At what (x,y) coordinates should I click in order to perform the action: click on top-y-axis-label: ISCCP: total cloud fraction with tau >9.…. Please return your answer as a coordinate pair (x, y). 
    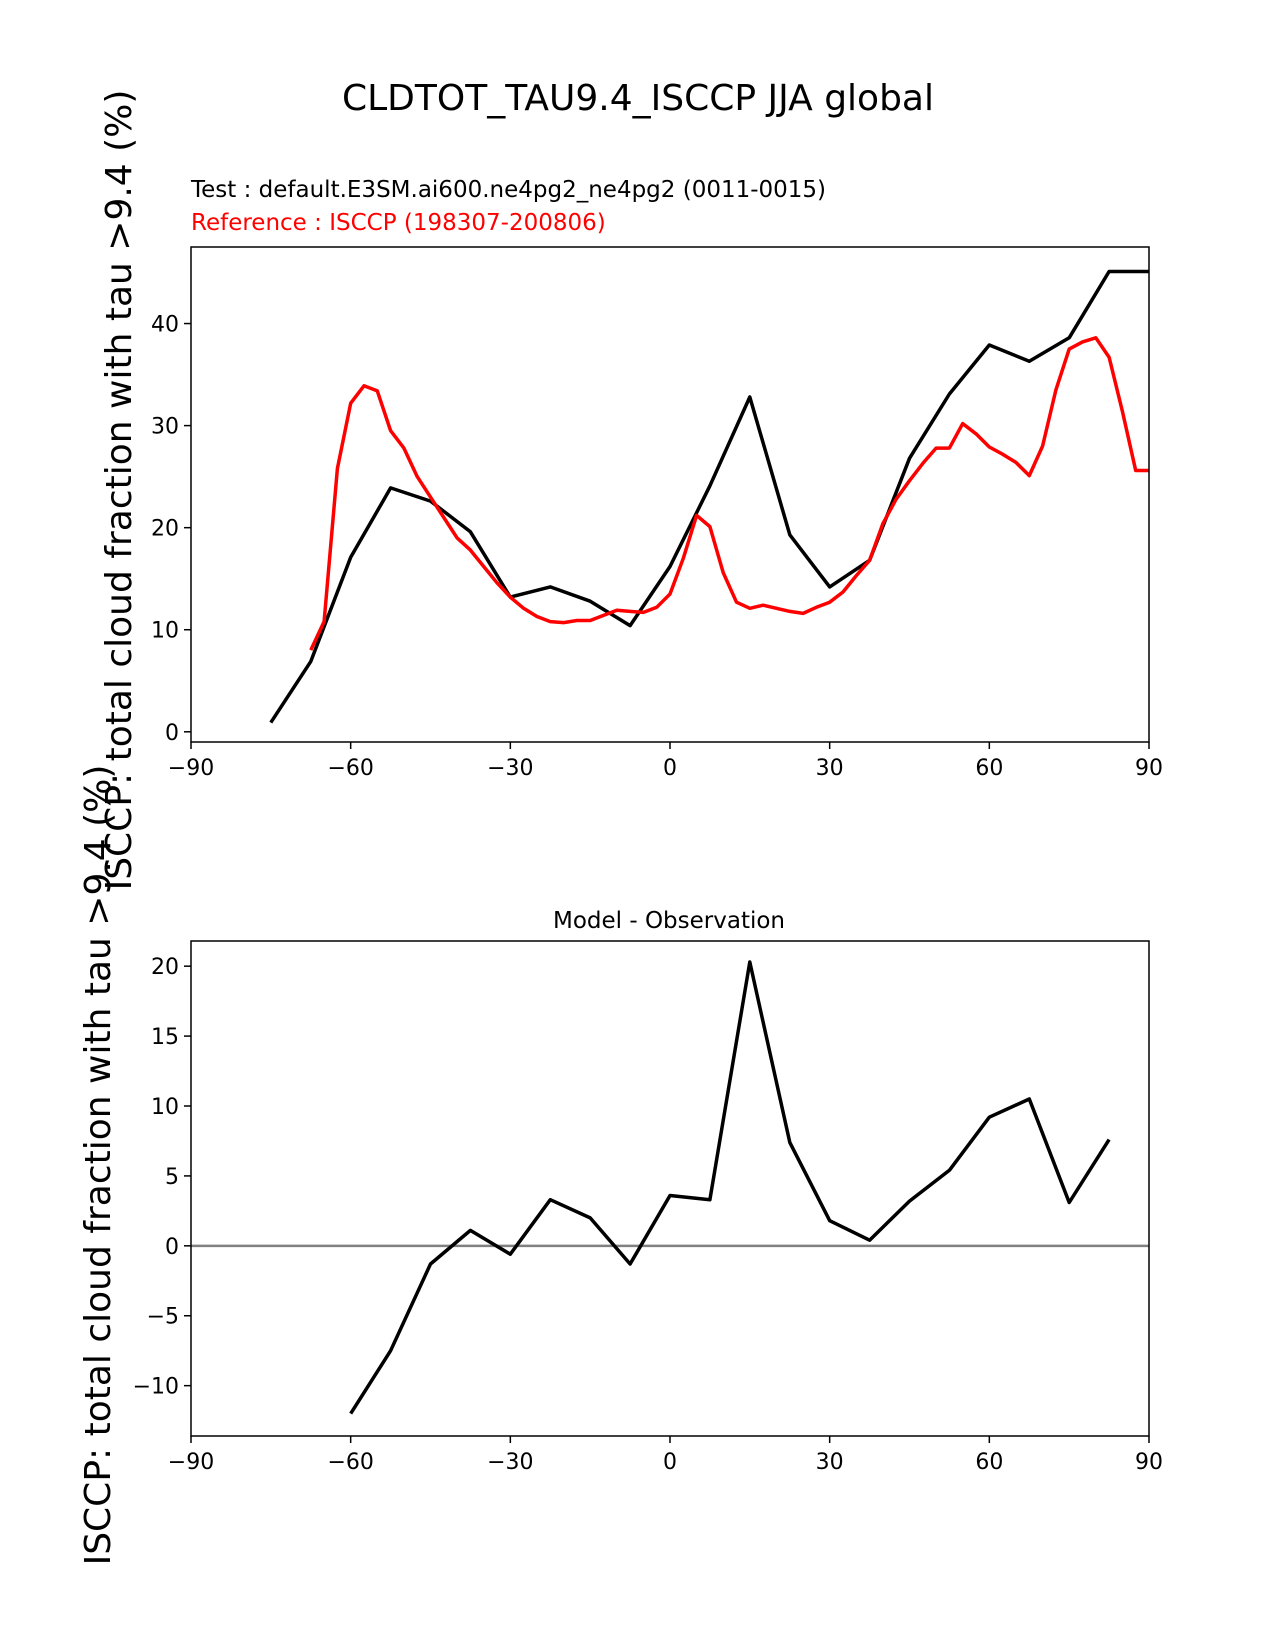
    Looking at the image, I should click on (119, 490).